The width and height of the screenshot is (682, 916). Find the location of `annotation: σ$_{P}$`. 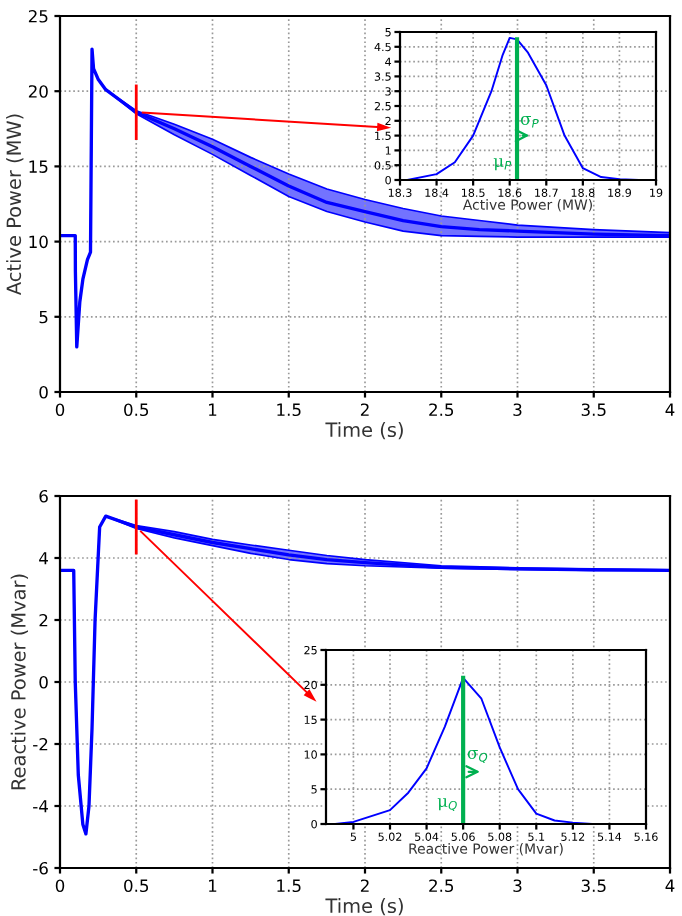

annotation: σ$_{P}$ is located at coordinates (529, 122).